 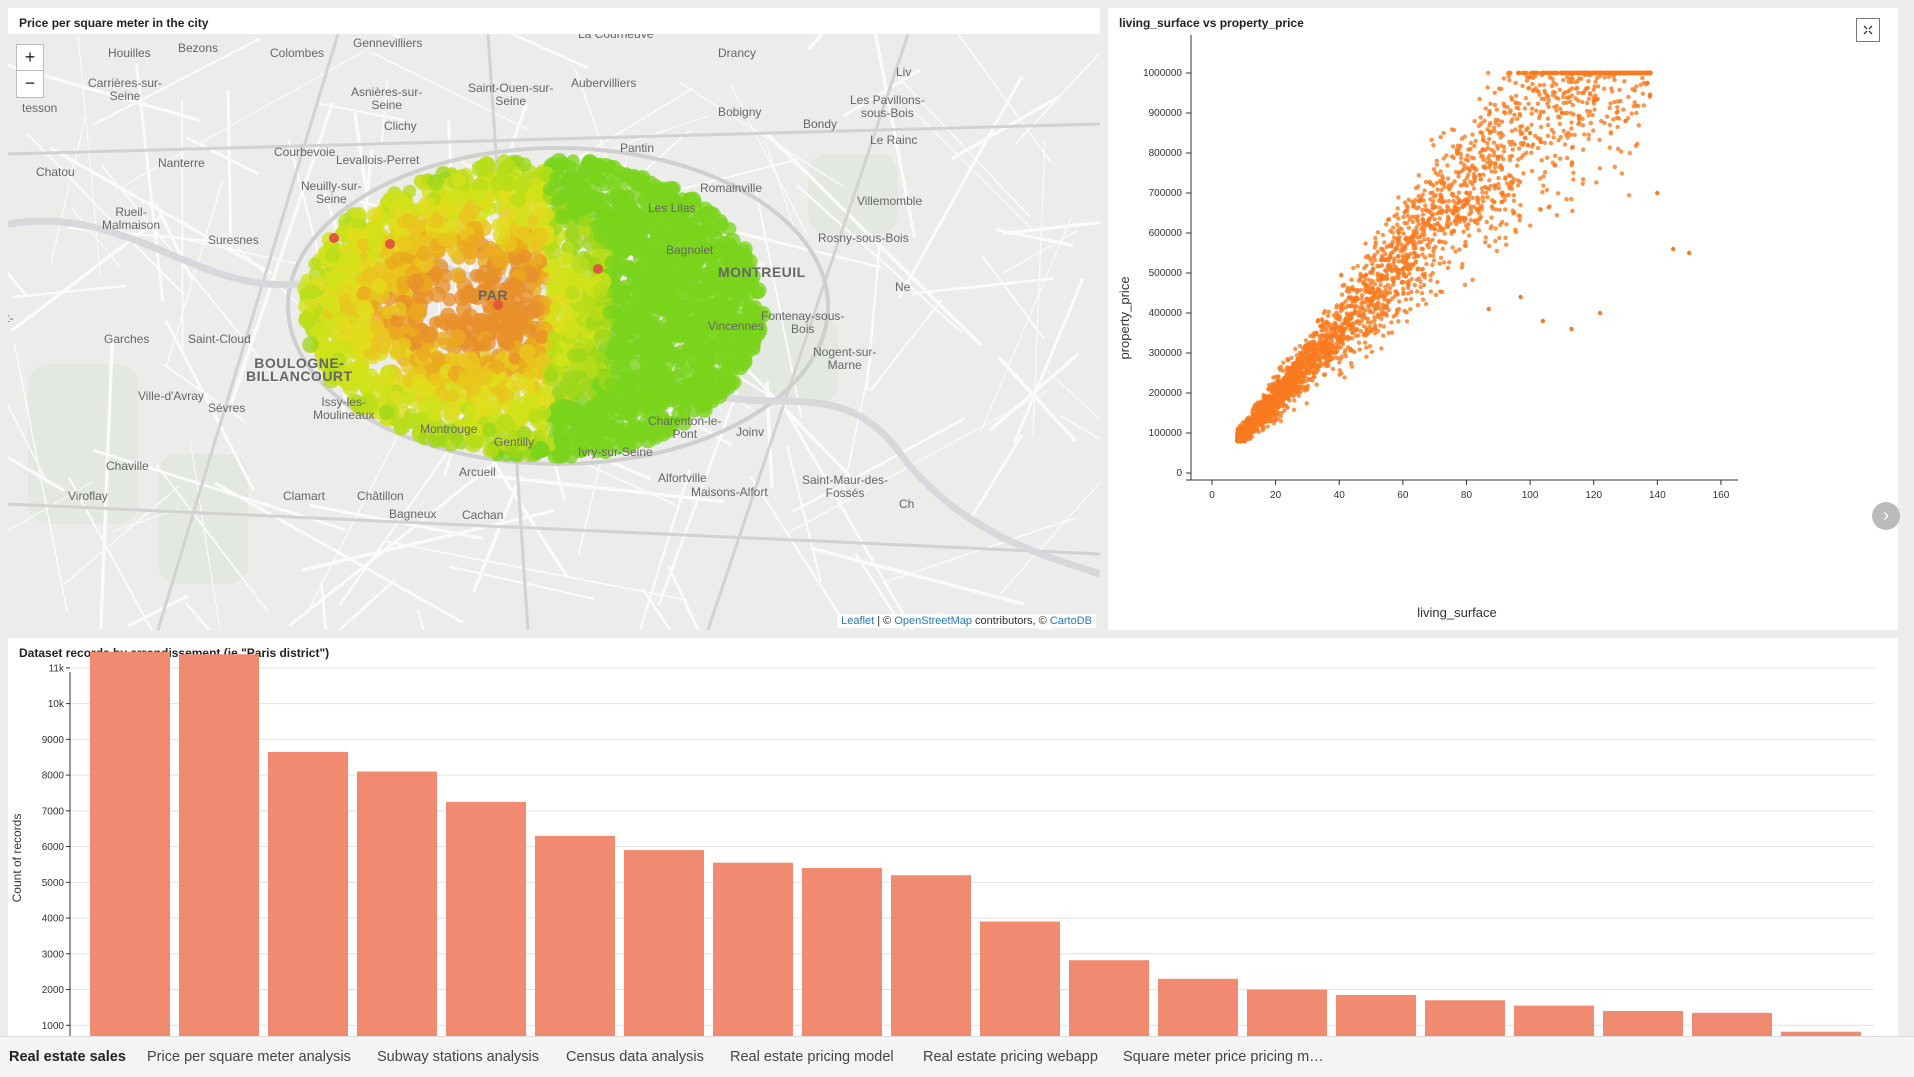 I want to click on zoom-out-button: −, so click(x=30, y=84).